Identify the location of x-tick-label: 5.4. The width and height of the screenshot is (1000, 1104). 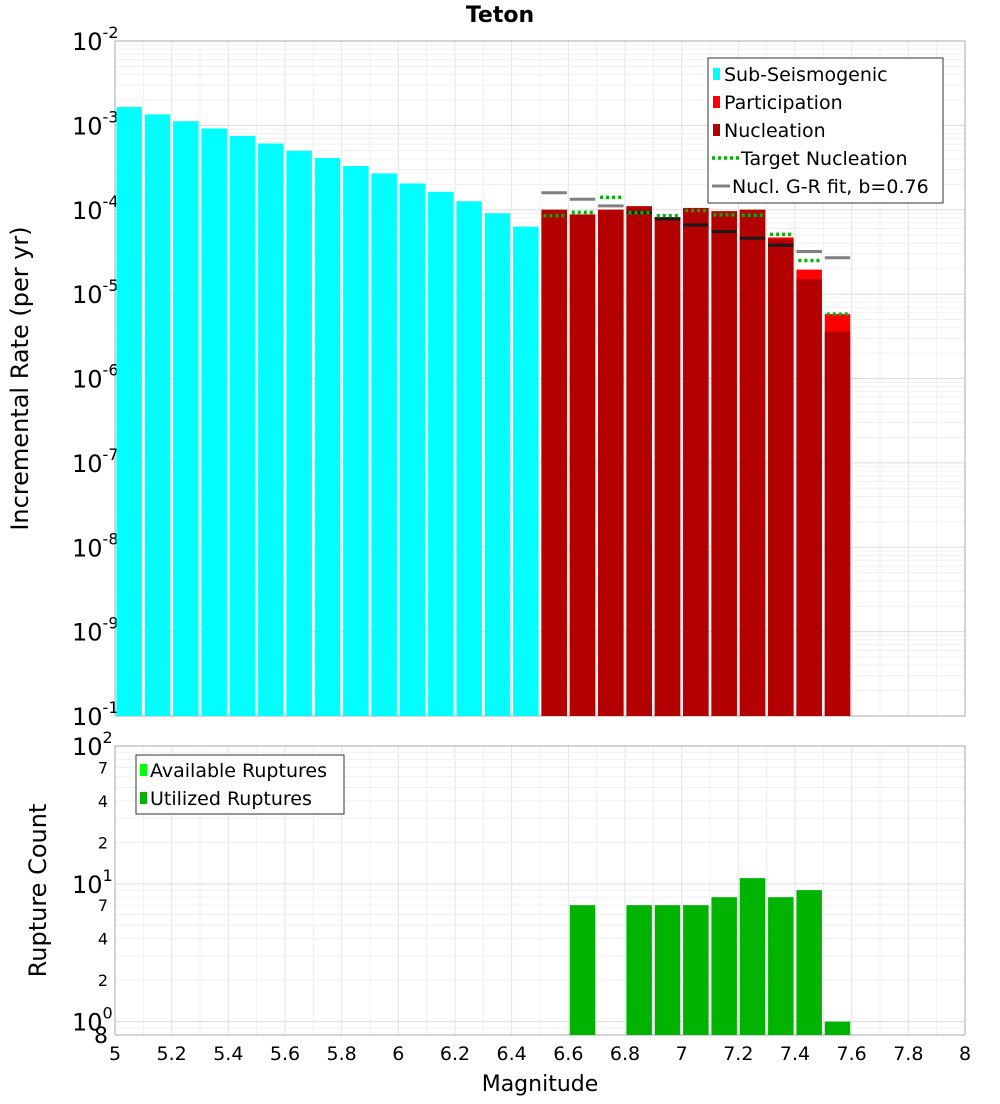
(228, 1054).